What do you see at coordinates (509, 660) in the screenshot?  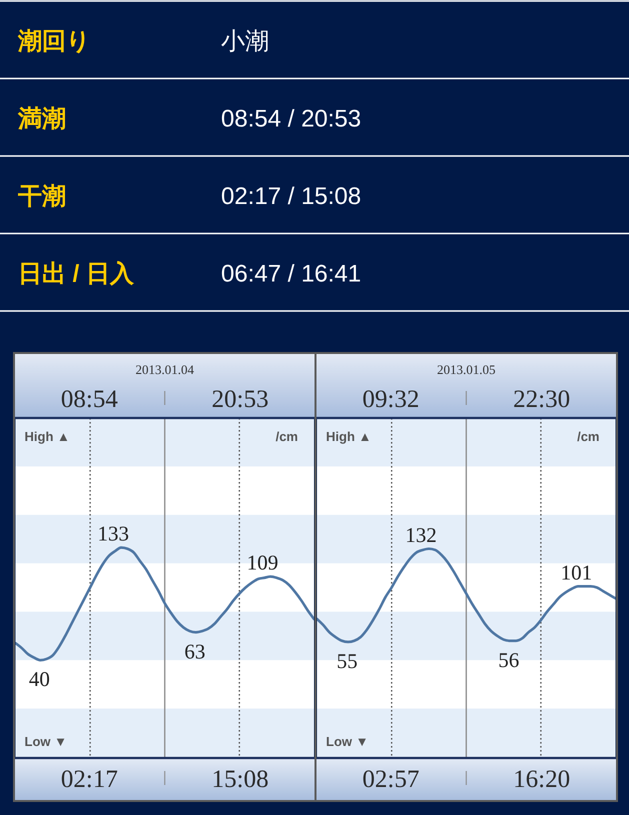 I see `data-label: 56` at bounding box center [509, 660].